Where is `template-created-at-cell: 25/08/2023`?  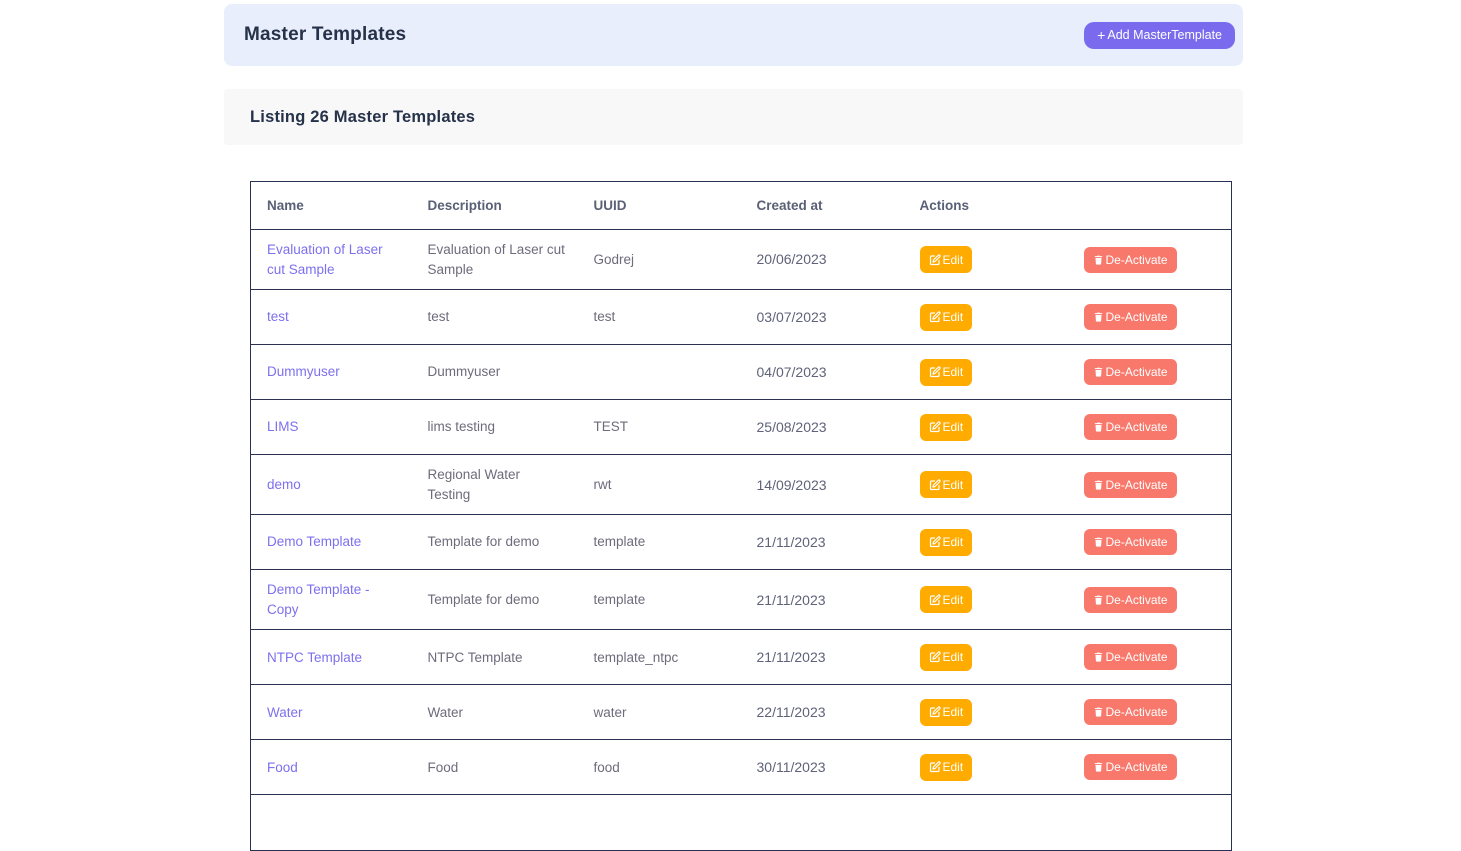 template-created-at-cell: 25/08/2023 is located at coordinates (822, 427).